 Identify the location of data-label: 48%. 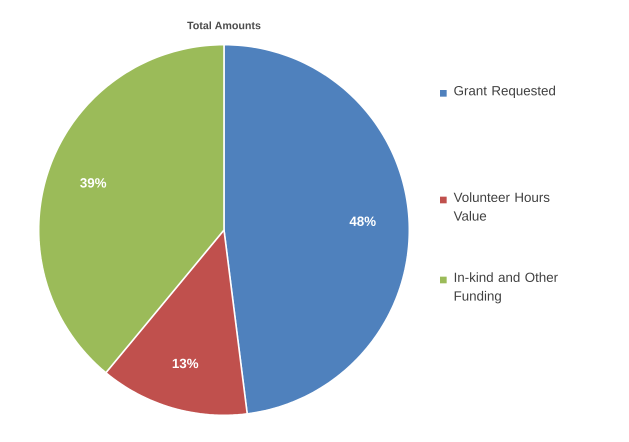
(363, 221).